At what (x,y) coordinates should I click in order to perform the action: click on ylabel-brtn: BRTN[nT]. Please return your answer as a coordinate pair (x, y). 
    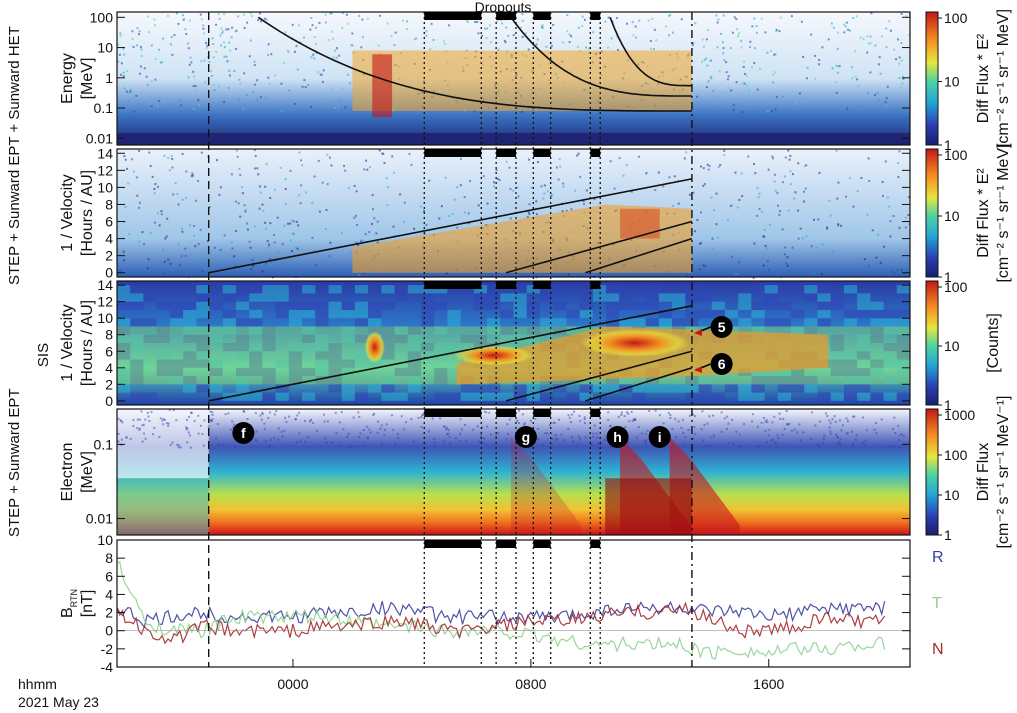
    Looking at the image, I should click on (77, 603).